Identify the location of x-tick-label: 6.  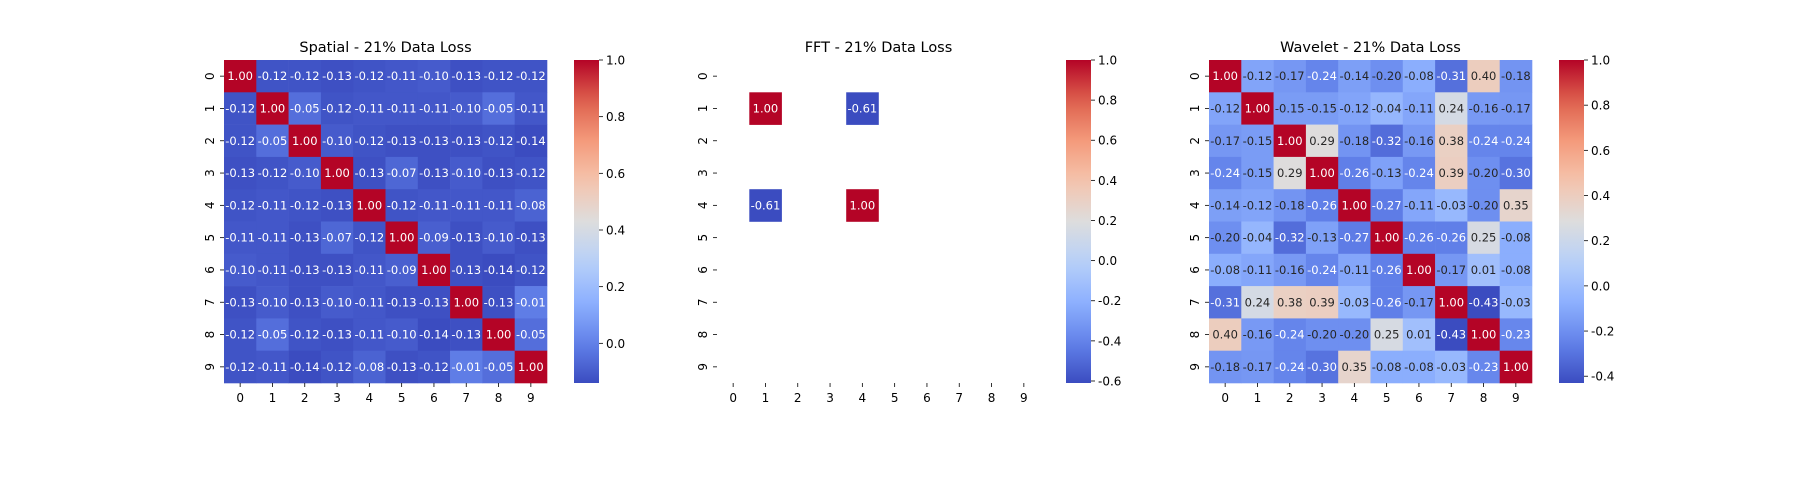
(1419, 398).